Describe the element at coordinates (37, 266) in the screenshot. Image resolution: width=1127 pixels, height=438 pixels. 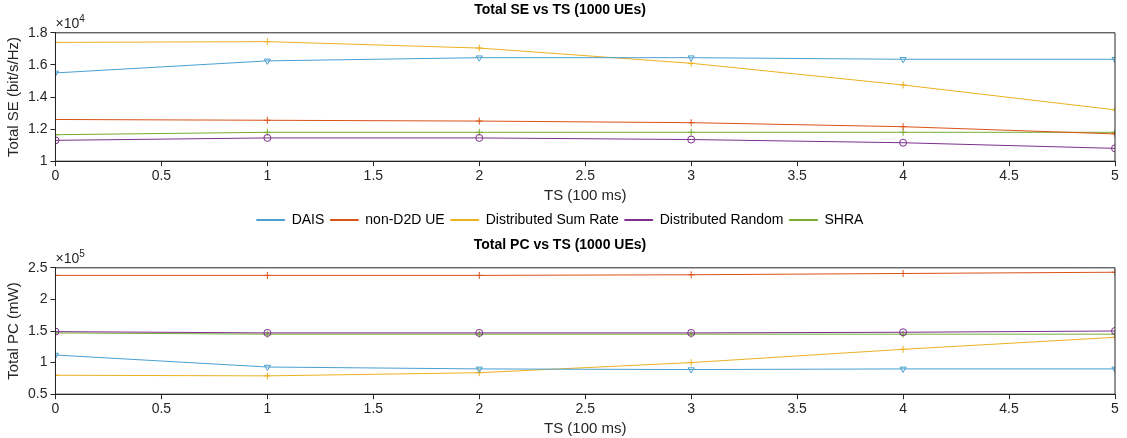
I see `y-tick-label: 2.5` at that location.